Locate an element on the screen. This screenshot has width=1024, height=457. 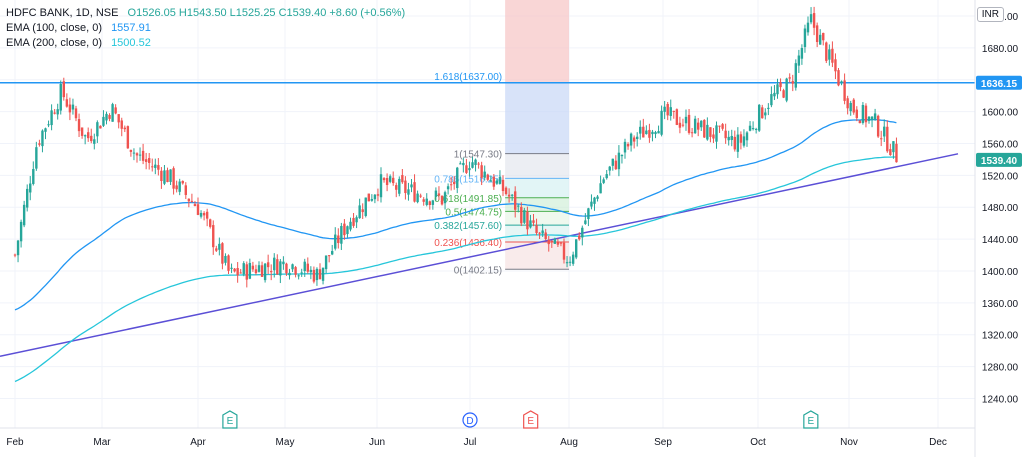
fib-level-label: 0.236(1436.40) is located at coordinates (468, 243).